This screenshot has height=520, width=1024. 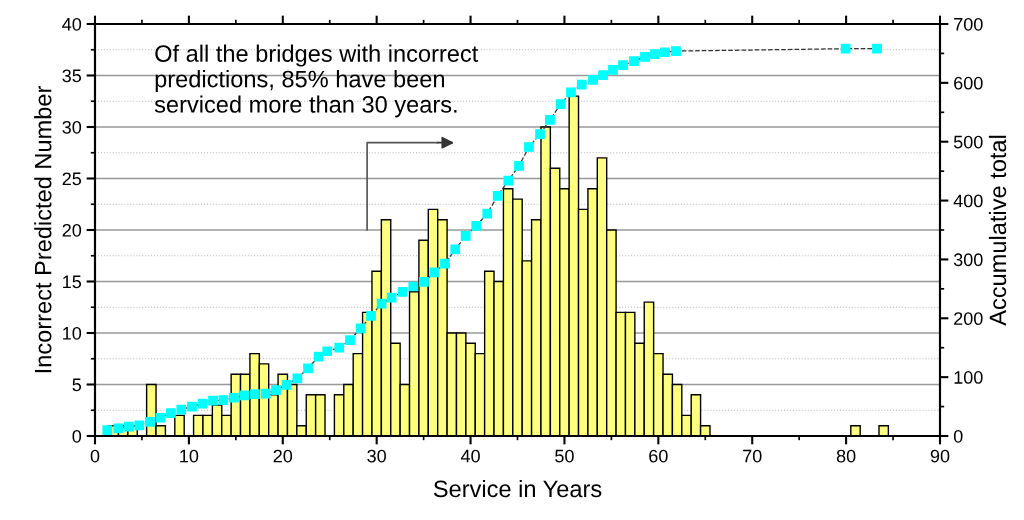 I want to click on y-tick-label: 25, so click(x=72, y=179).